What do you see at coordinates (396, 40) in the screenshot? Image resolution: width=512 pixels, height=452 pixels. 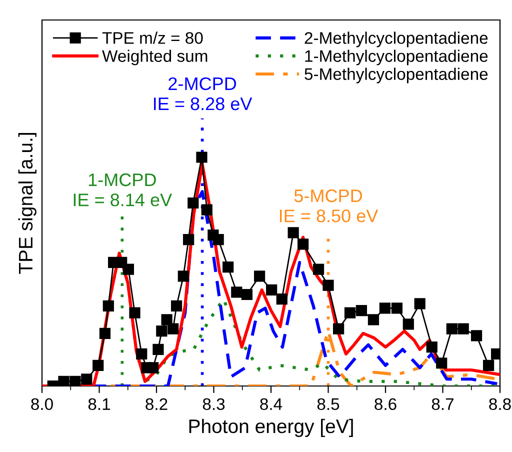 I see `legend-label: 2-Methylcyclopentadiene` at bounding box center [396, 40].